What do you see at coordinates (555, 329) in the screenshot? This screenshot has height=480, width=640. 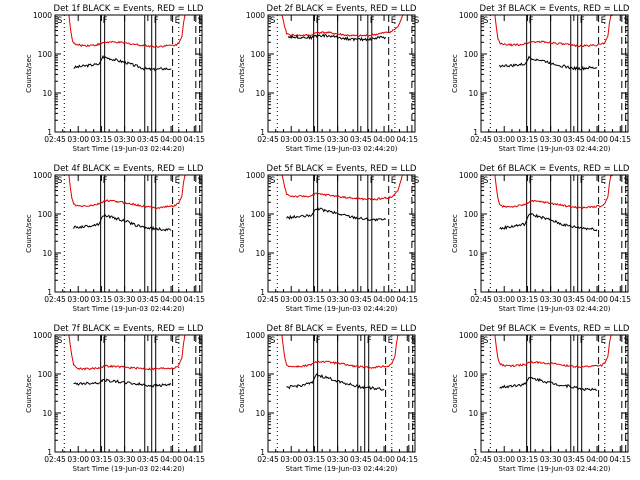 I see `panel-title: Det 9f BLACK = Events, RED = LLD` at bounding box center [555, 329].